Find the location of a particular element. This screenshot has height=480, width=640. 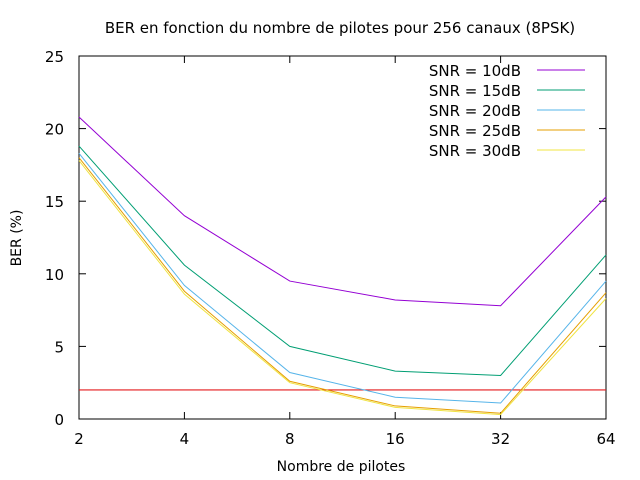

y-axis-label: BER (%) is located at coordinates (17, 238).